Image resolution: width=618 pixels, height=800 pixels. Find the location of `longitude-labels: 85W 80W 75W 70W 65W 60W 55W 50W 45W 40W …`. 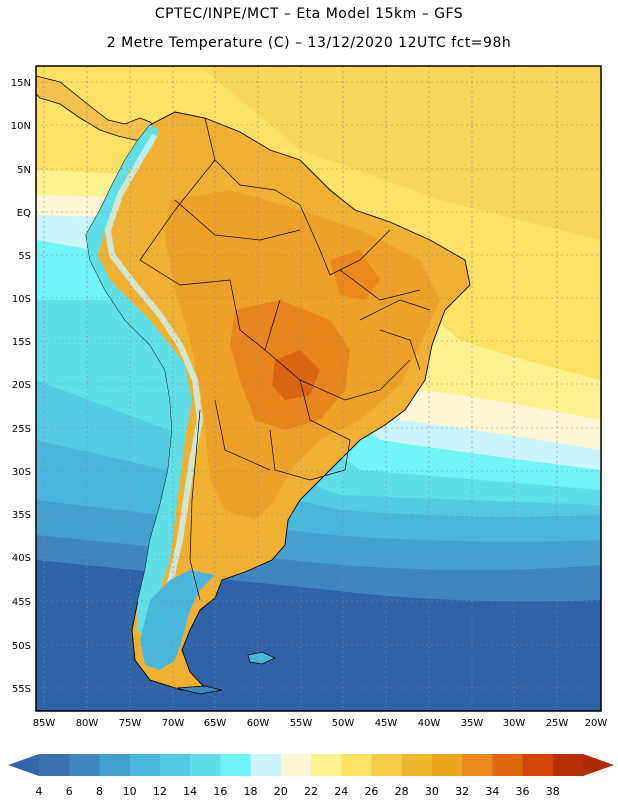

longitude-labels: 85W 80W 75W 70W 65W 60W 55W 50W 45W 40W … is located at coordinates (320, 723).